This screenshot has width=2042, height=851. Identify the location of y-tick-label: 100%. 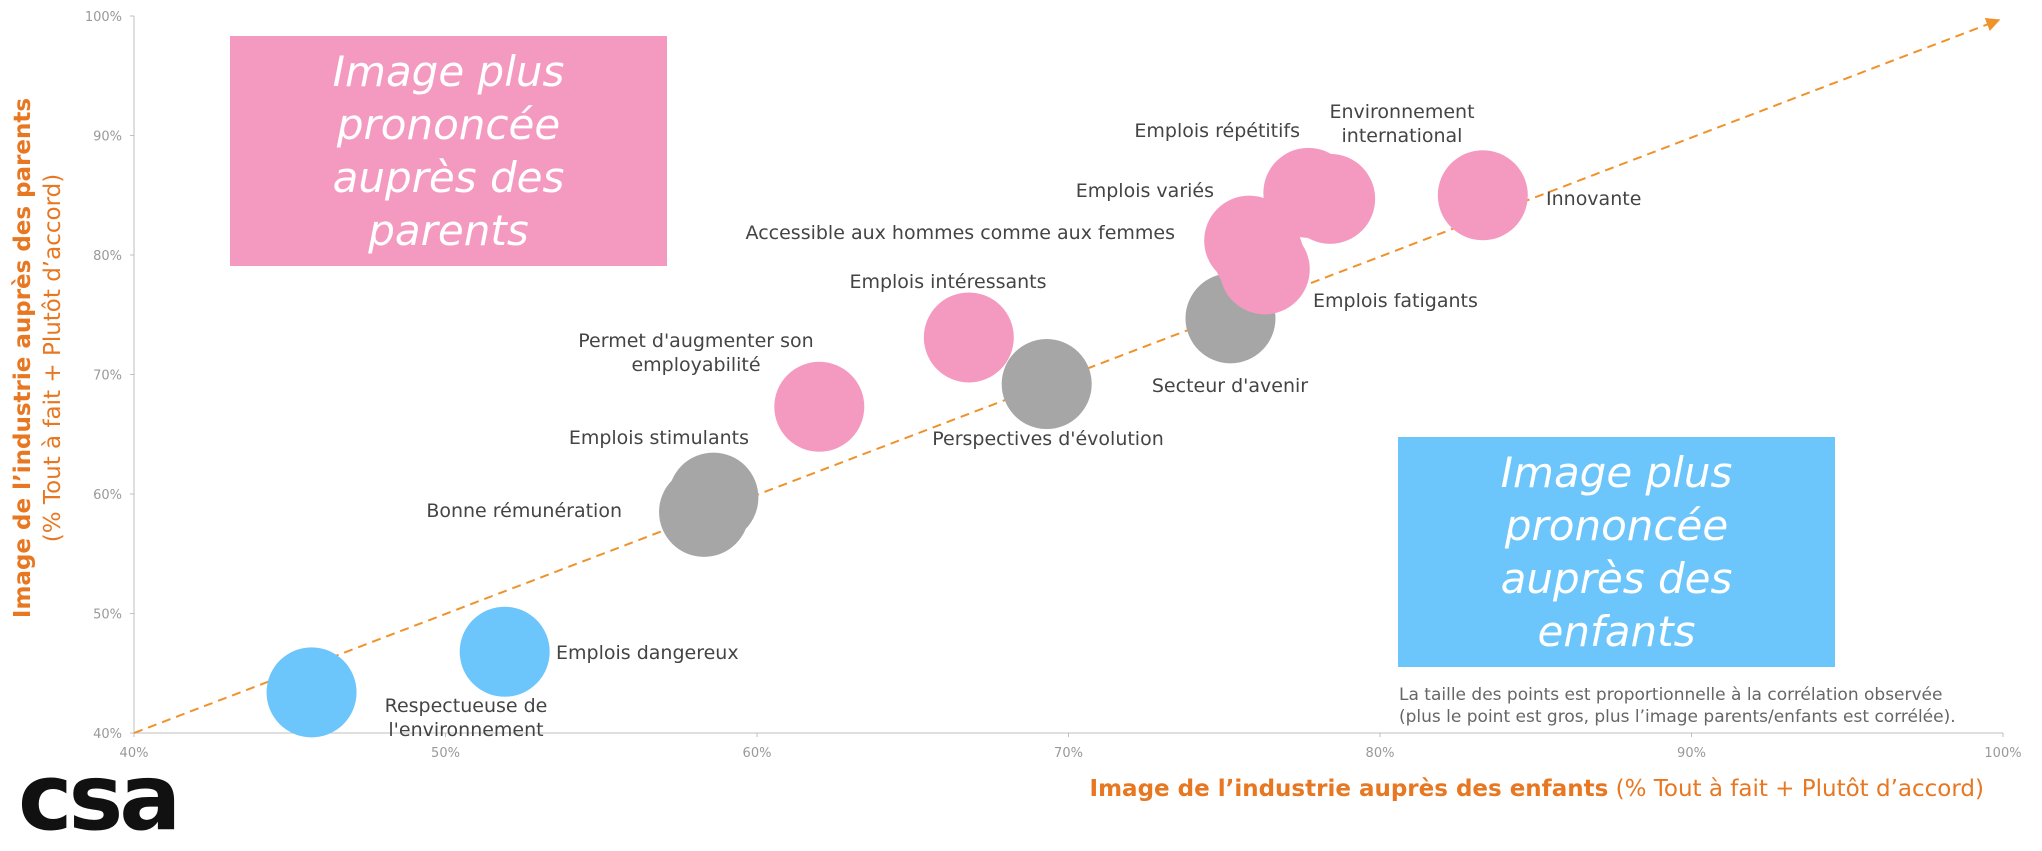
(103, 17).